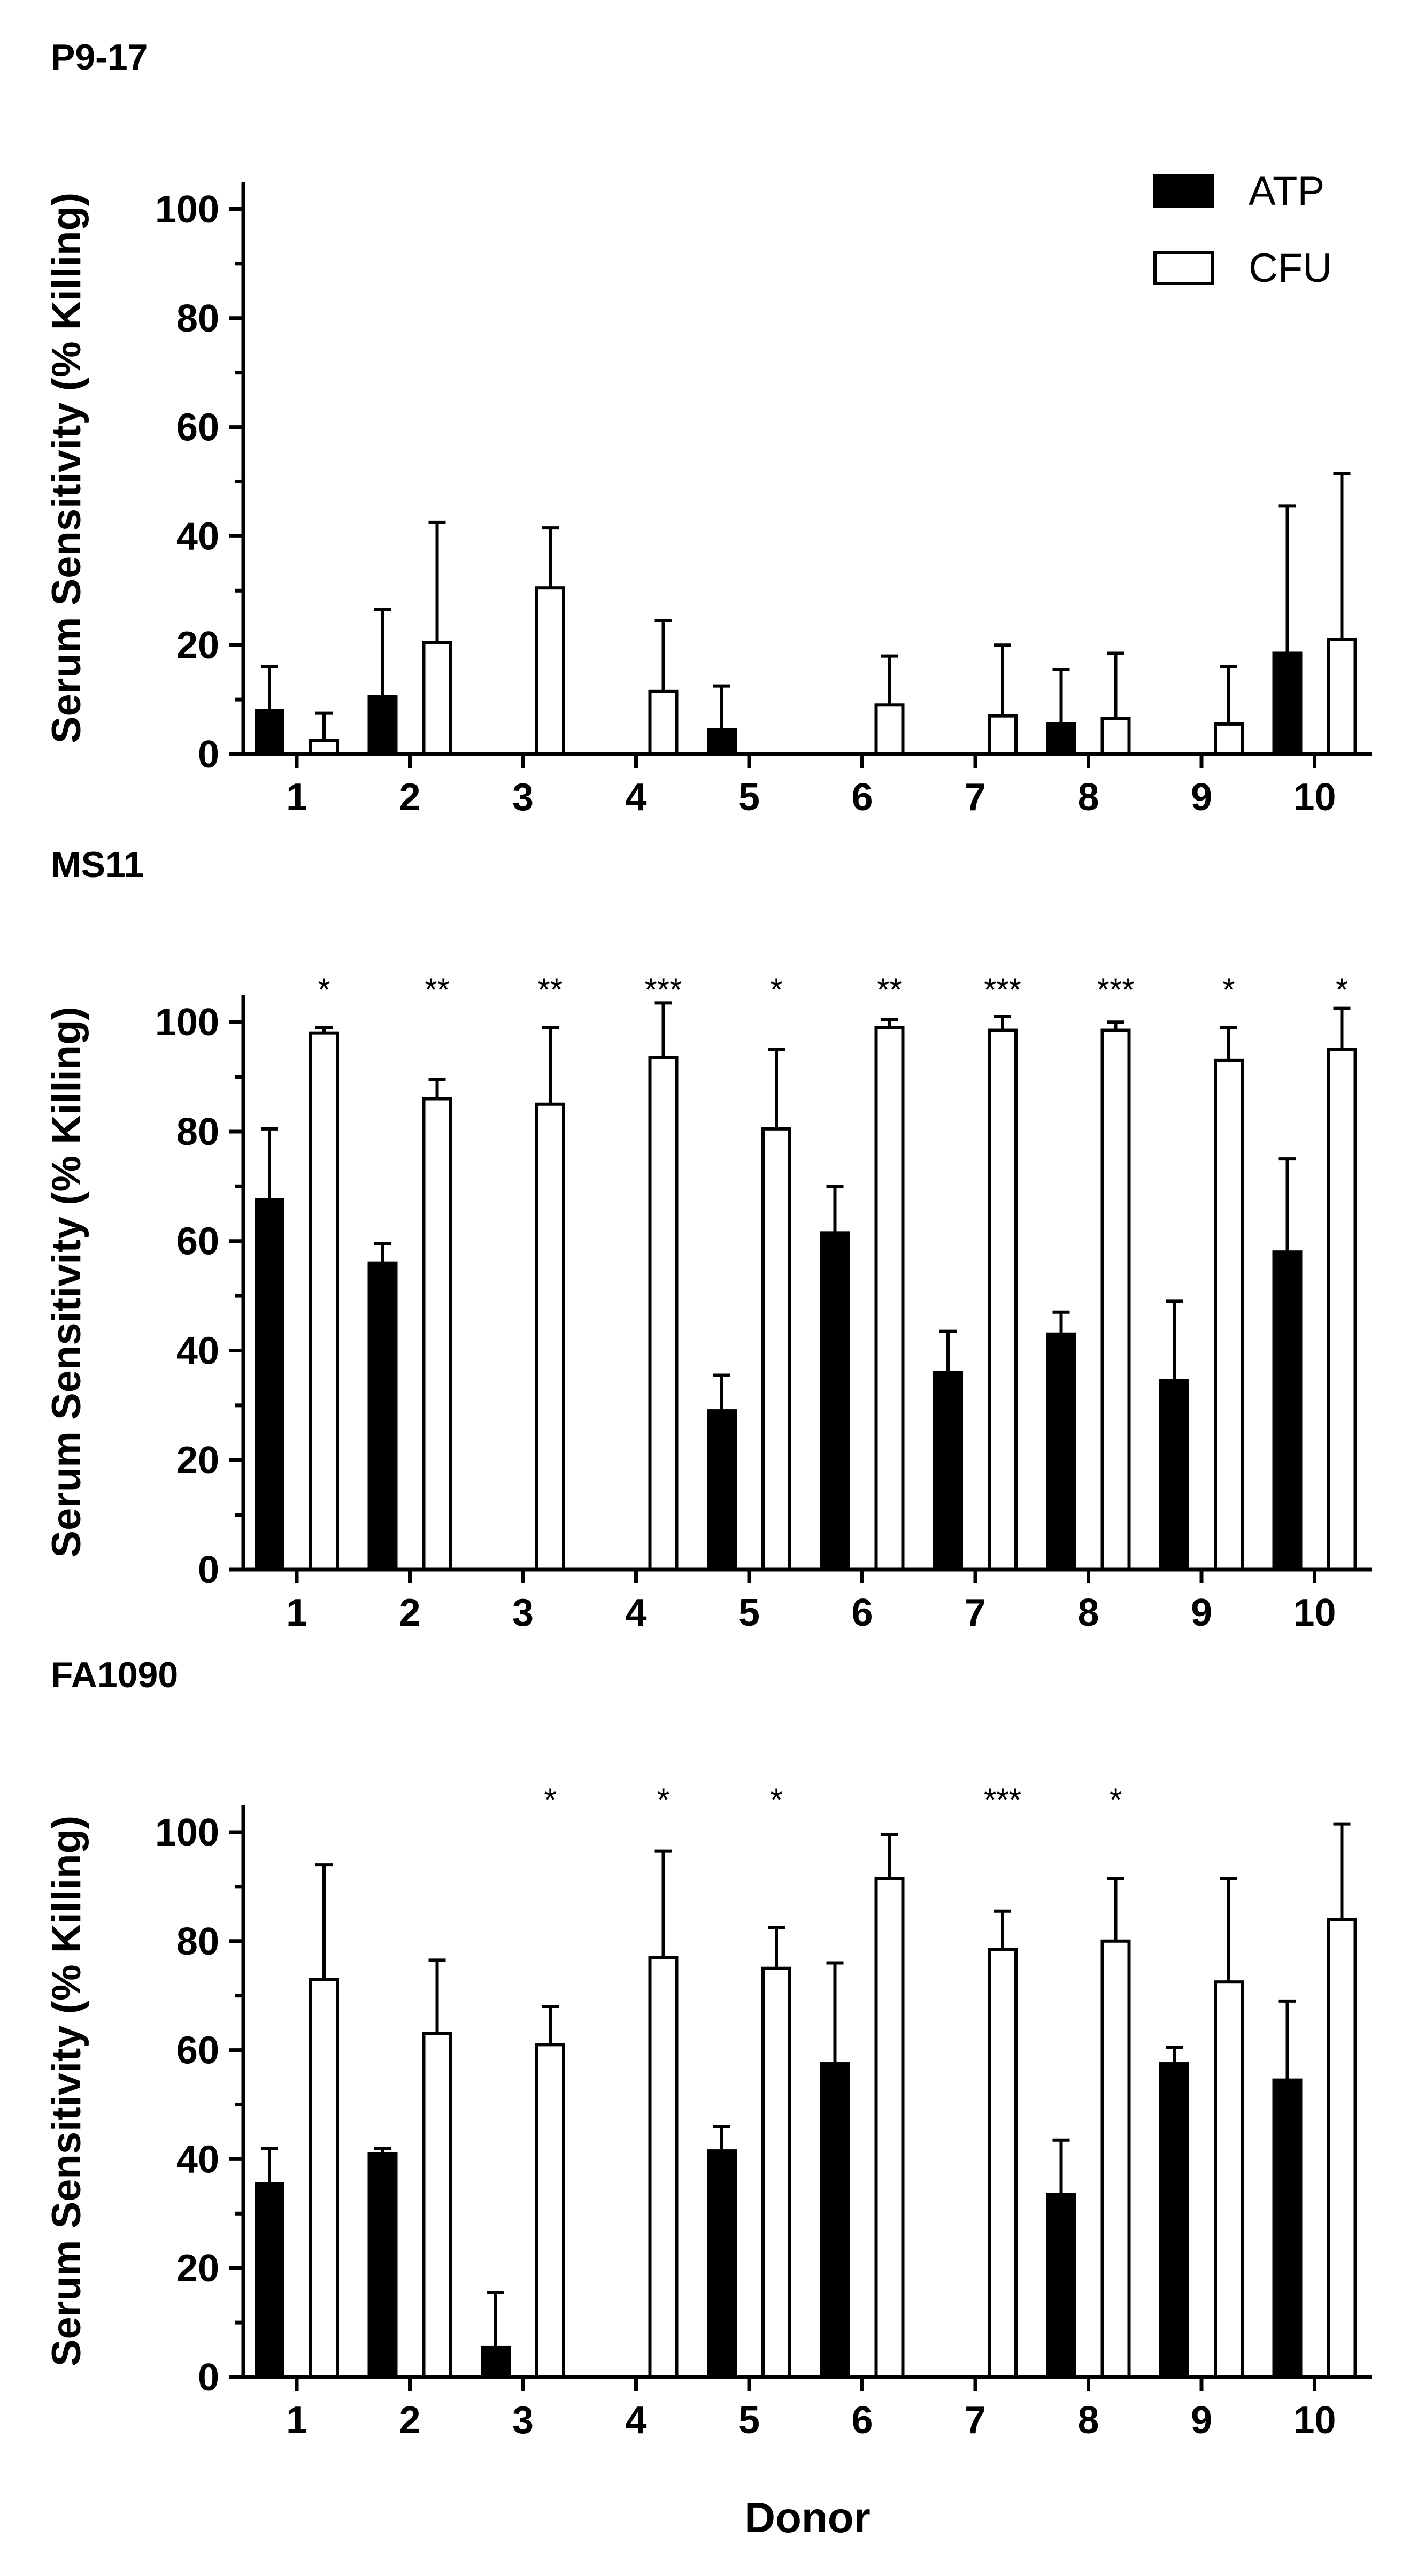 The image size is (1402, 2576). What do you see at coordinates (1286, 191) in the screenshot?
I see `legend-label-atp: ATP` at bounding box center [1286, 191].